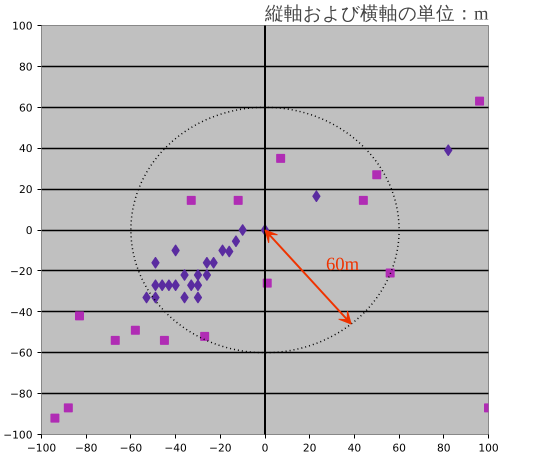 The image size is (558, 454). What do you see at coordinates (25, 107) in the screenshot?
I see `y-tick-label: 60` at bounding box center [25, 107].